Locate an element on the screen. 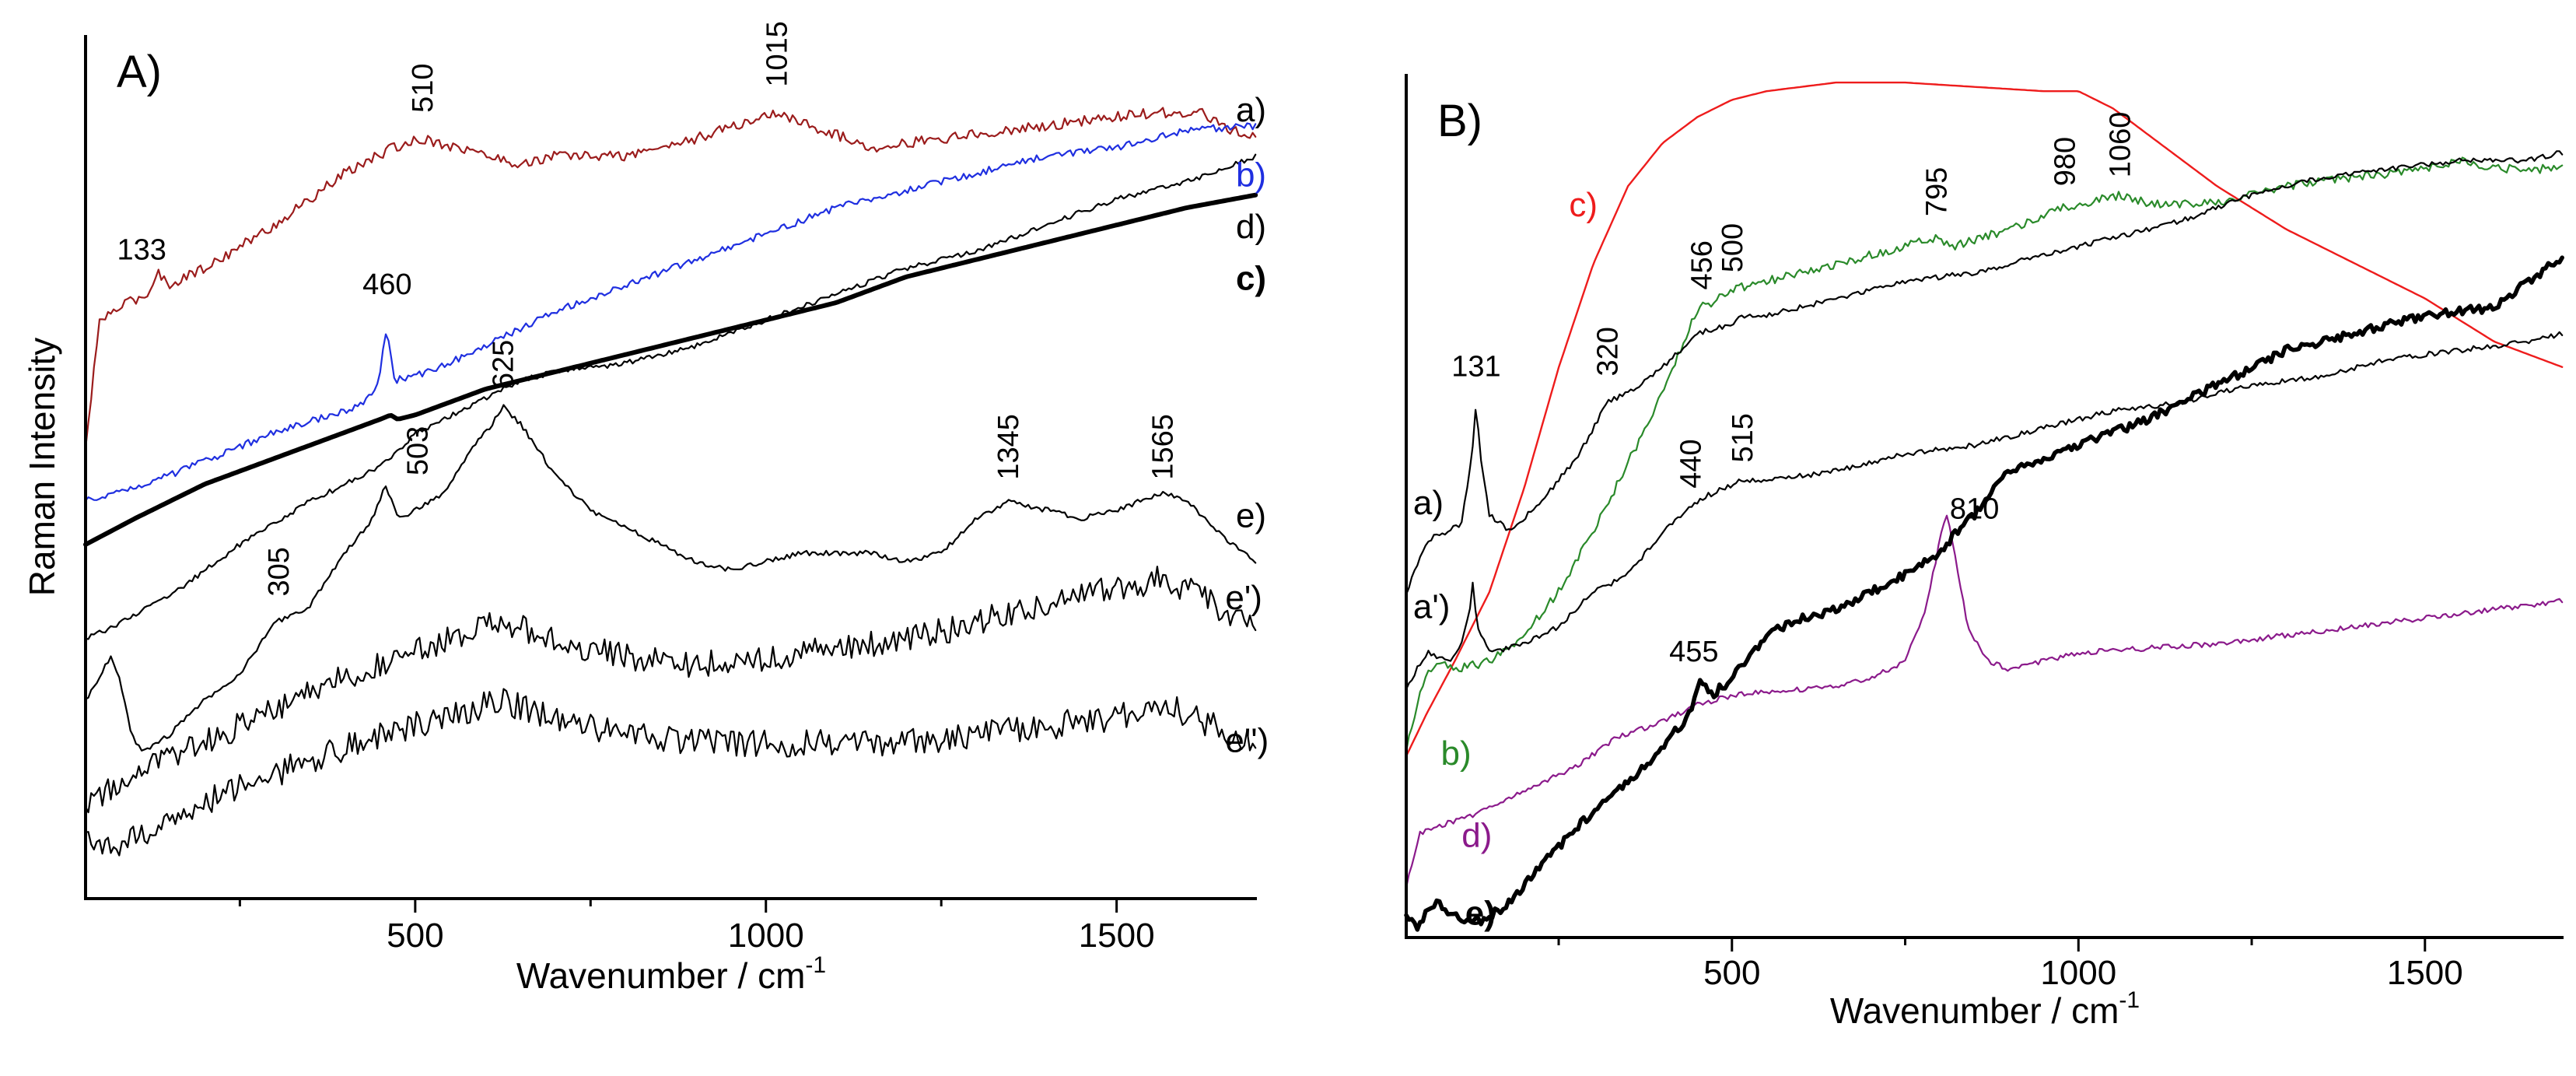 The height and width of the screenshot is (1076, 2576). peak-label: 456 is located at coordinates (1703, 264).